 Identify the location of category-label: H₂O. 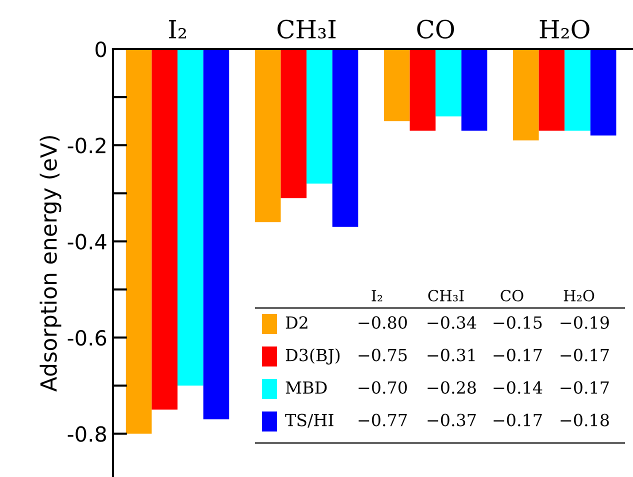
(579, 296).